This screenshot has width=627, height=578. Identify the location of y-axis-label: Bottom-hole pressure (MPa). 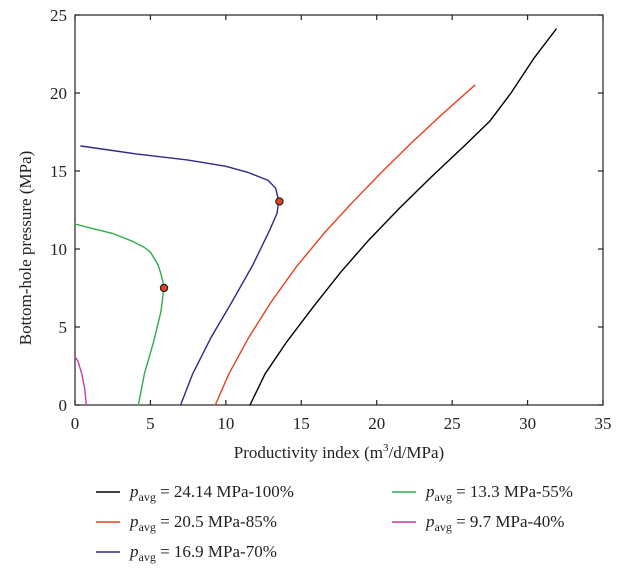
(25, 248).